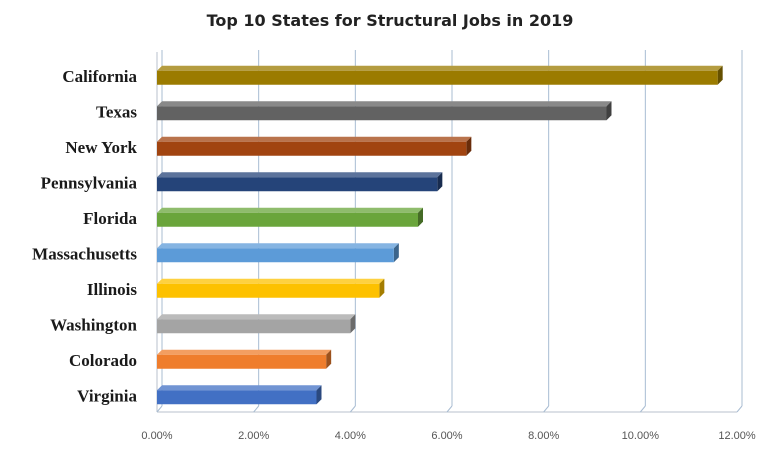  I want to click on bar-california, so click(440, 75).